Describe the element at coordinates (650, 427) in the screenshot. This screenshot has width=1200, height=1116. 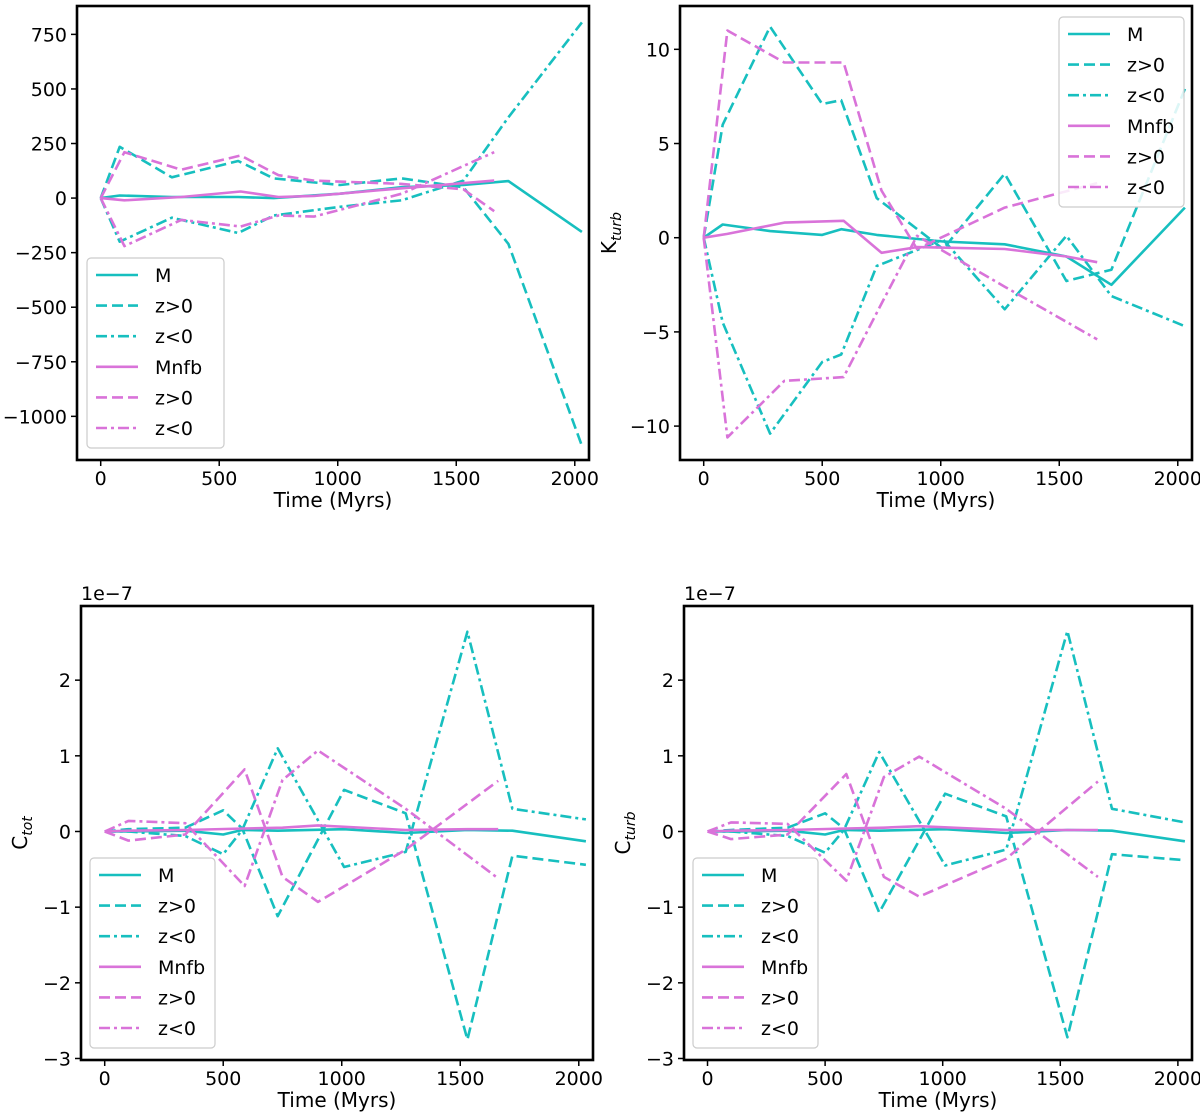
I see `y-tick-label: −10` at that location.